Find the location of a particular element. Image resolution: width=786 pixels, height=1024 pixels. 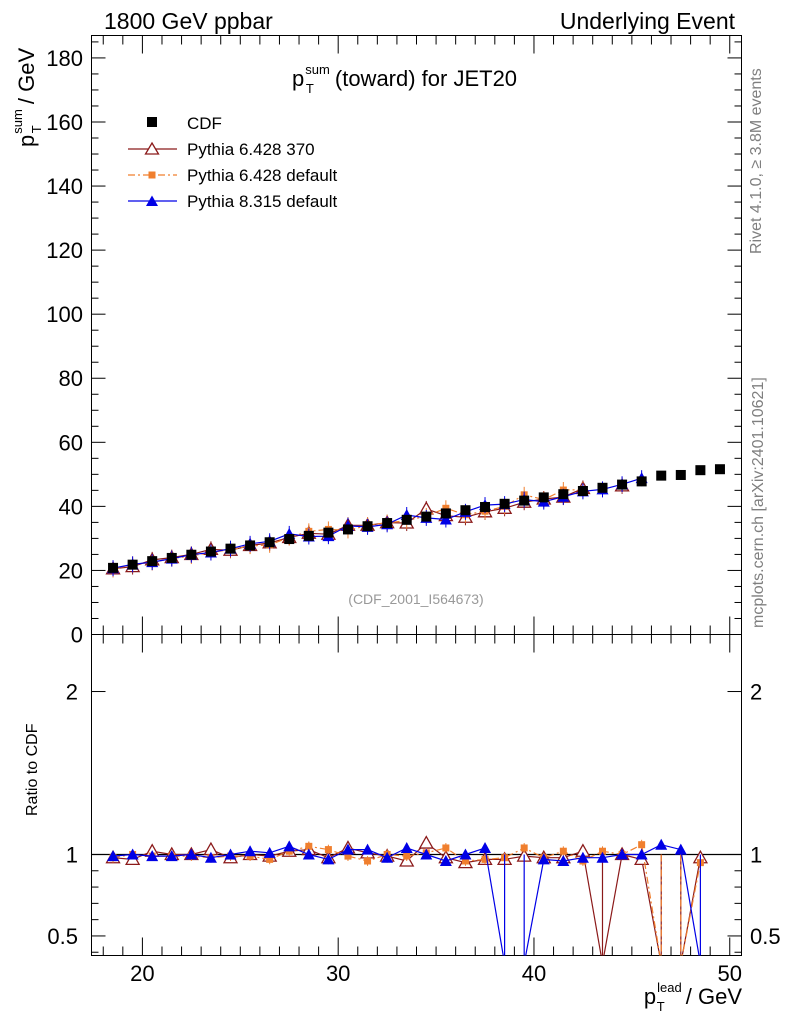

main-series is located at coordinates (415, 521).